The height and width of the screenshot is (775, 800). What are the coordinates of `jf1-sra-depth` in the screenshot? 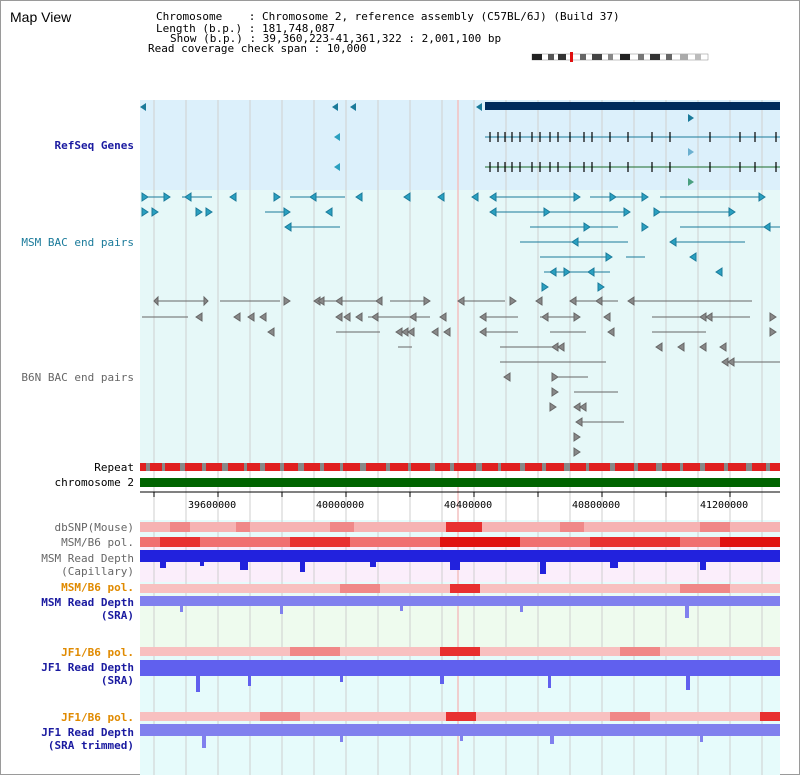 It's located at (460, 676).